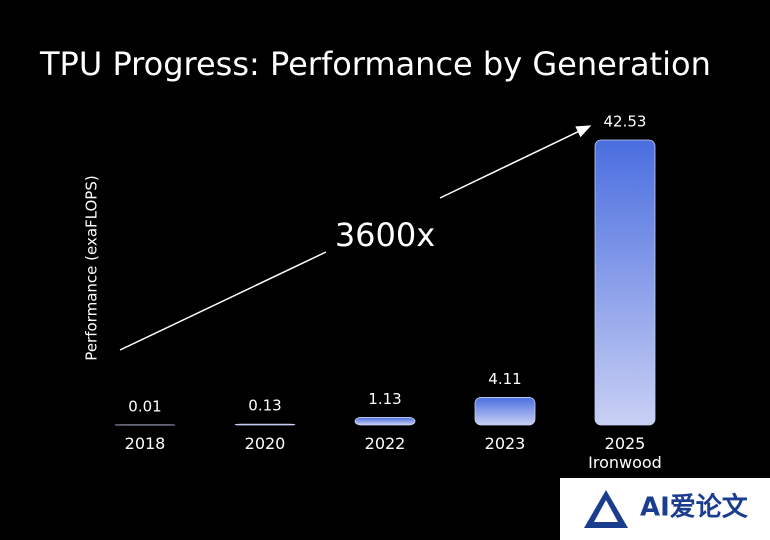 Image resolution: width=770 pixels, height=540 pixels. What do you see at coordinates (694, 507) in the screenshot?
I see `watermark: AI爱论文` at bounding box center [694, 507].